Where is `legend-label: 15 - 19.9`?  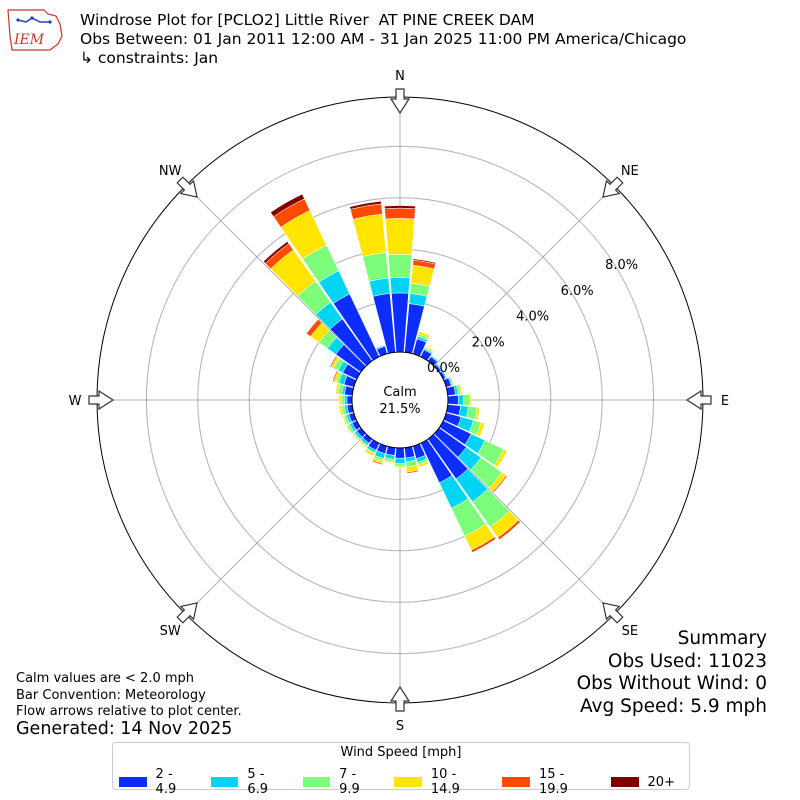
legend-label: 15 - 19.9 is located at coordinates (553, 782).